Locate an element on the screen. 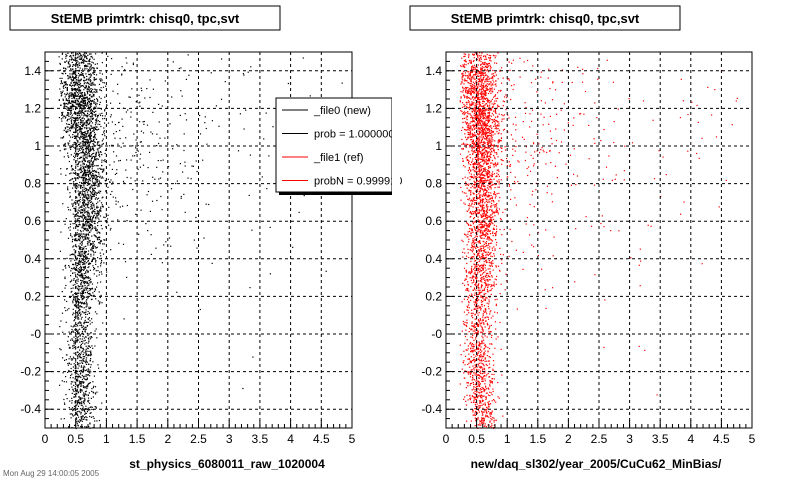  x-tick-label: 2 is located at coordinates (167, 439).